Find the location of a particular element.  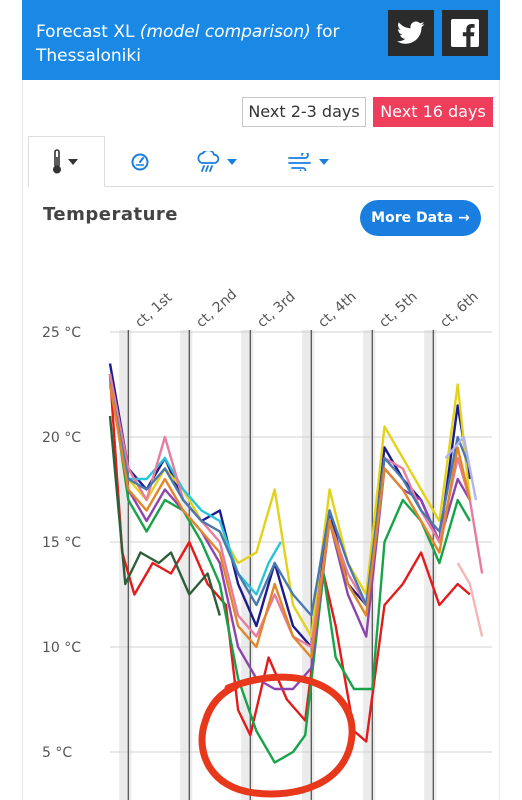

tabs-divider is located at coordinates (261, 186).